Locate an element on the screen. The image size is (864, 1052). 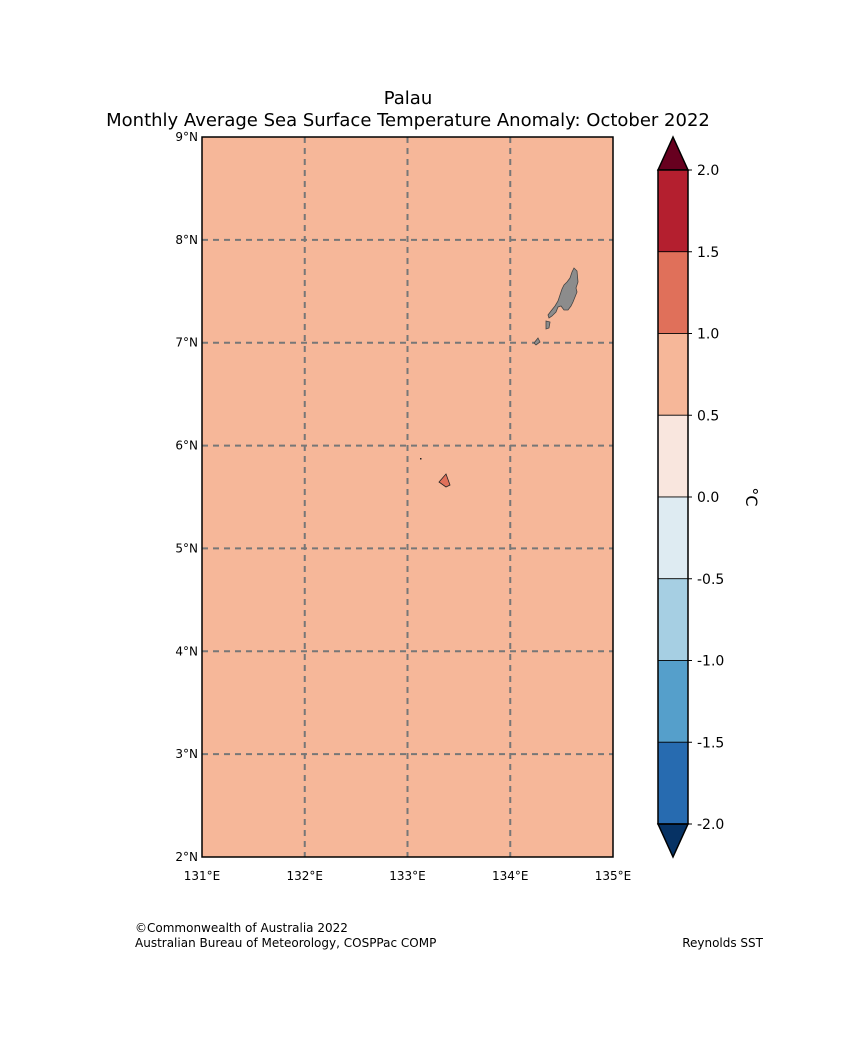
colorbar-tick-label: 1.5 is located at coordinates (708, 253).